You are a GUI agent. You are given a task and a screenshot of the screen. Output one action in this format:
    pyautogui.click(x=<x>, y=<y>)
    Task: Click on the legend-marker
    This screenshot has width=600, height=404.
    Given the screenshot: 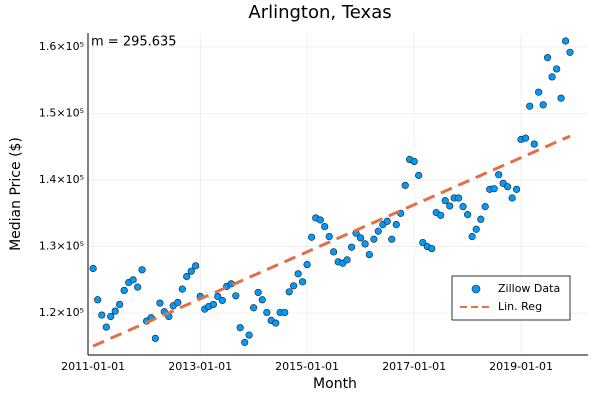 What is the action you would take?
    pyautogui.click(x=476, y=289)
    